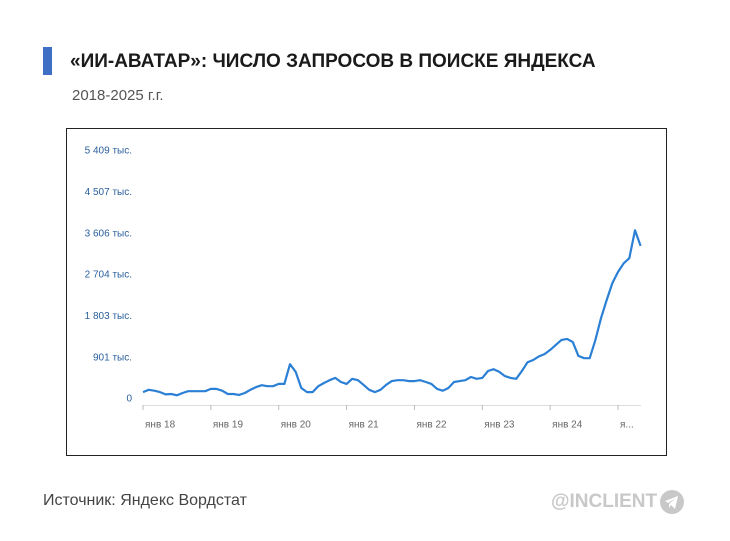  I want to click on x-tick-label: янв 18, so click(160, 425).